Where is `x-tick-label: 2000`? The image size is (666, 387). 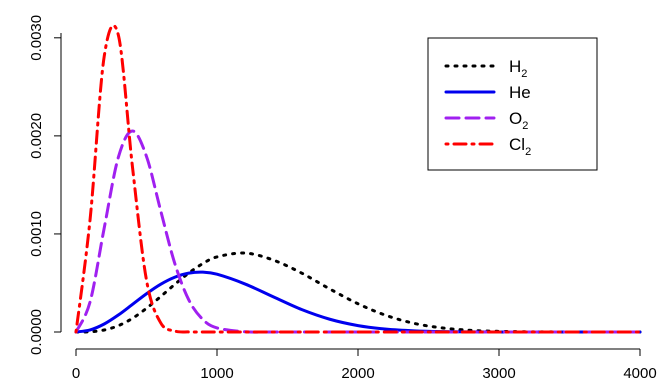
x-tick-label: 2000 is located at coordinates (357, 373).